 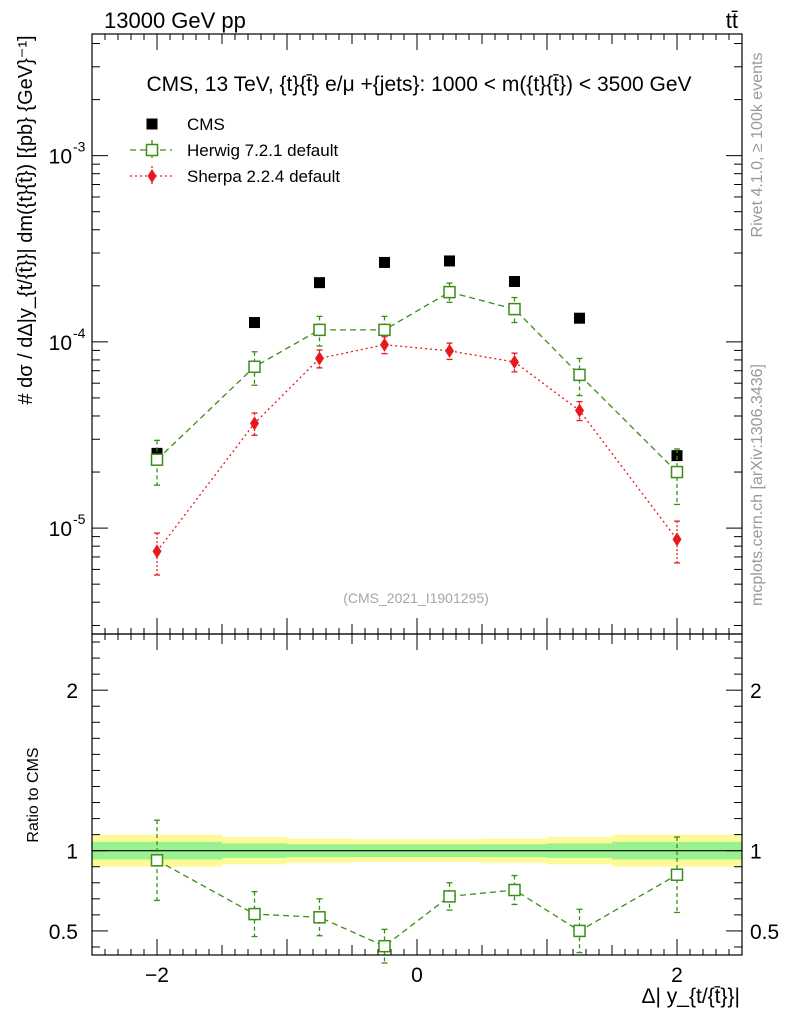 What do you see at coordinates (756, 691) in the screenshot?
I see `ratio-y-tick-label-right: 2` at bounding box center [756, 691].